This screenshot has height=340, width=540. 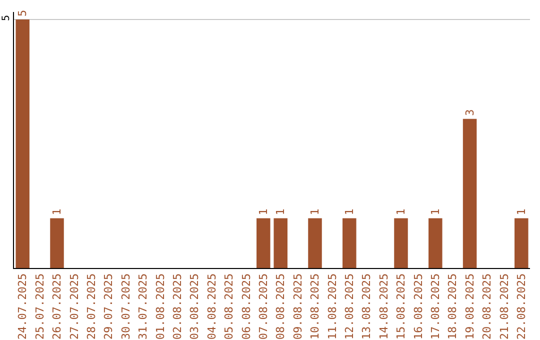 What do you see at coordinates (435, 306) in the screenshot?
I see `x-tick-label: 17.08.2025` at bounding box center [435, 306].